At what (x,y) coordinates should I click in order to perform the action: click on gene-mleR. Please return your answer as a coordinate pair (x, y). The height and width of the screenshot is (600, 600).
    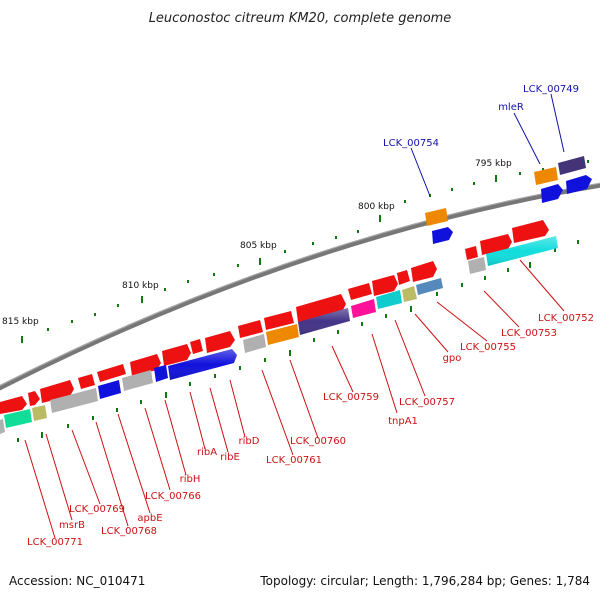
    Looking at the image, I should click on (546, 176).